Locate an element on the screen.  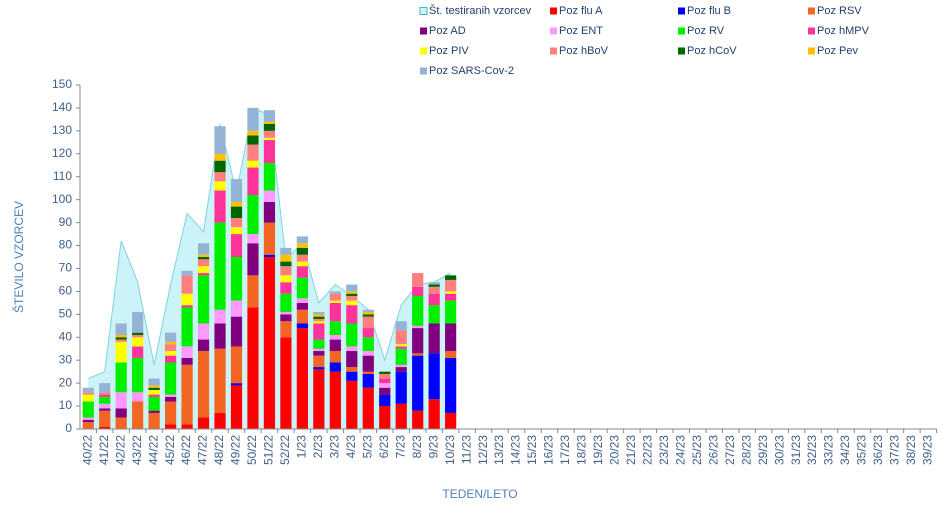
x-tick-label: 20/23 is located at coordinates (615, 450).